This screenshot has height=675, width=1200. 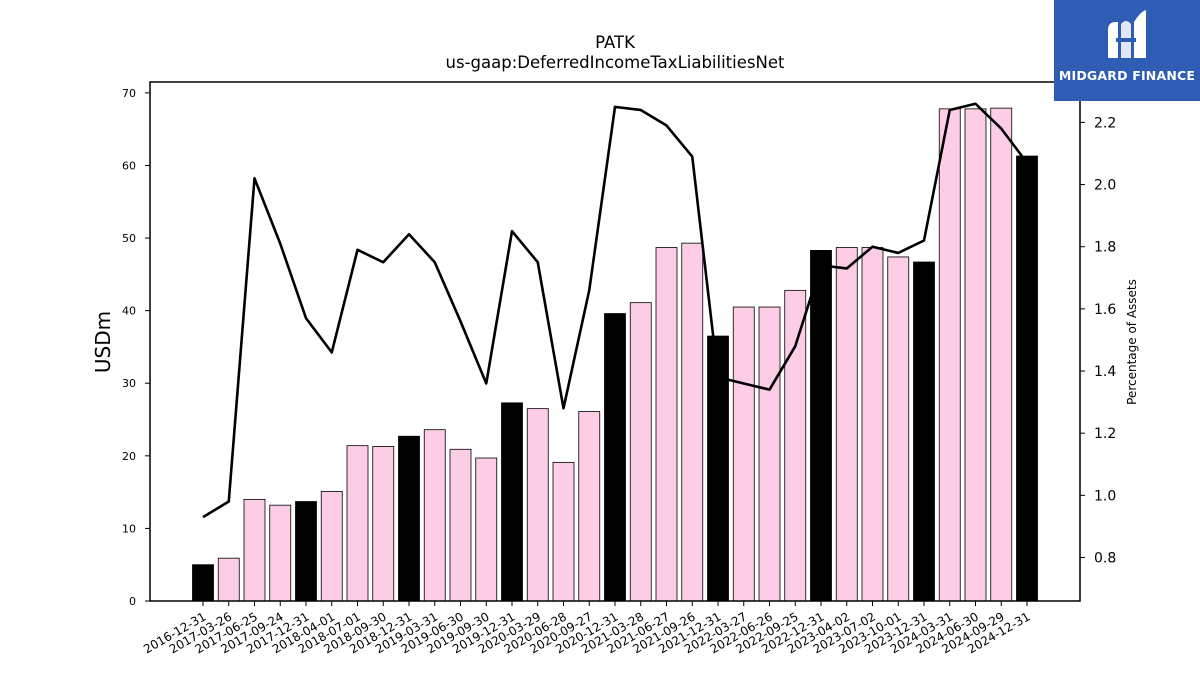 I want to click on y2-tick-label: 0.8, so click(x=1105, y=558).